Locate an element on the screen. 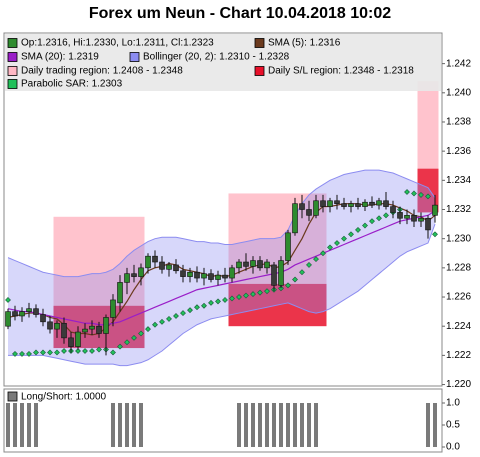  legend-label: Bollinger (20, 2): 1.2310 - 1.2328 is located at coordinates (216, 57).